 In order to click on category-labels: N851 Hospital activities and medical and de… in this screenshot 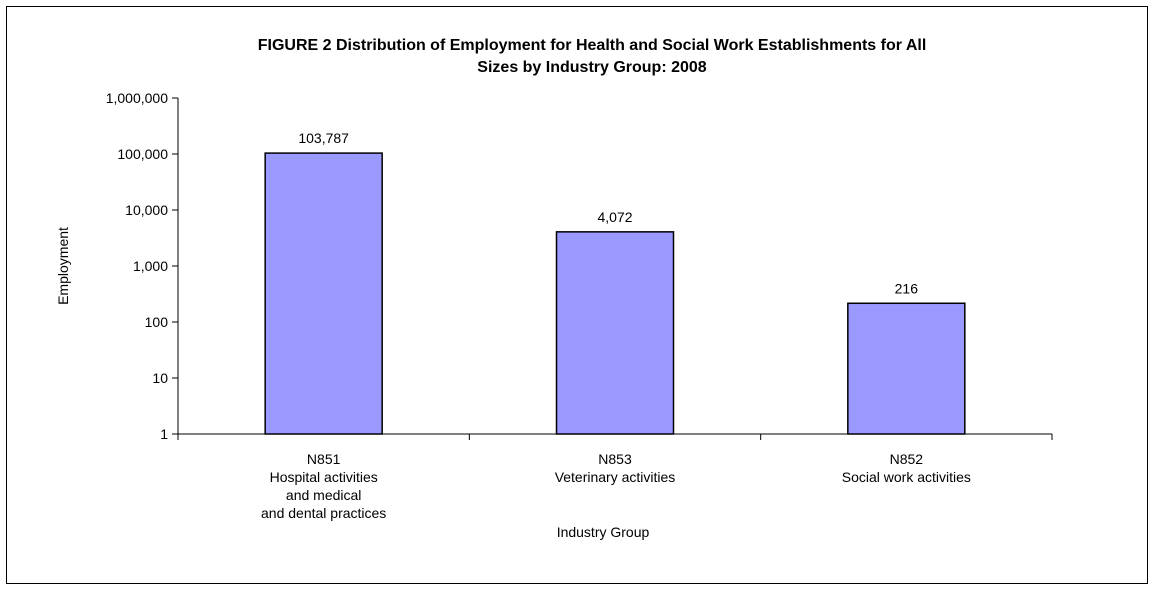, I will do `click(616, 486)`.